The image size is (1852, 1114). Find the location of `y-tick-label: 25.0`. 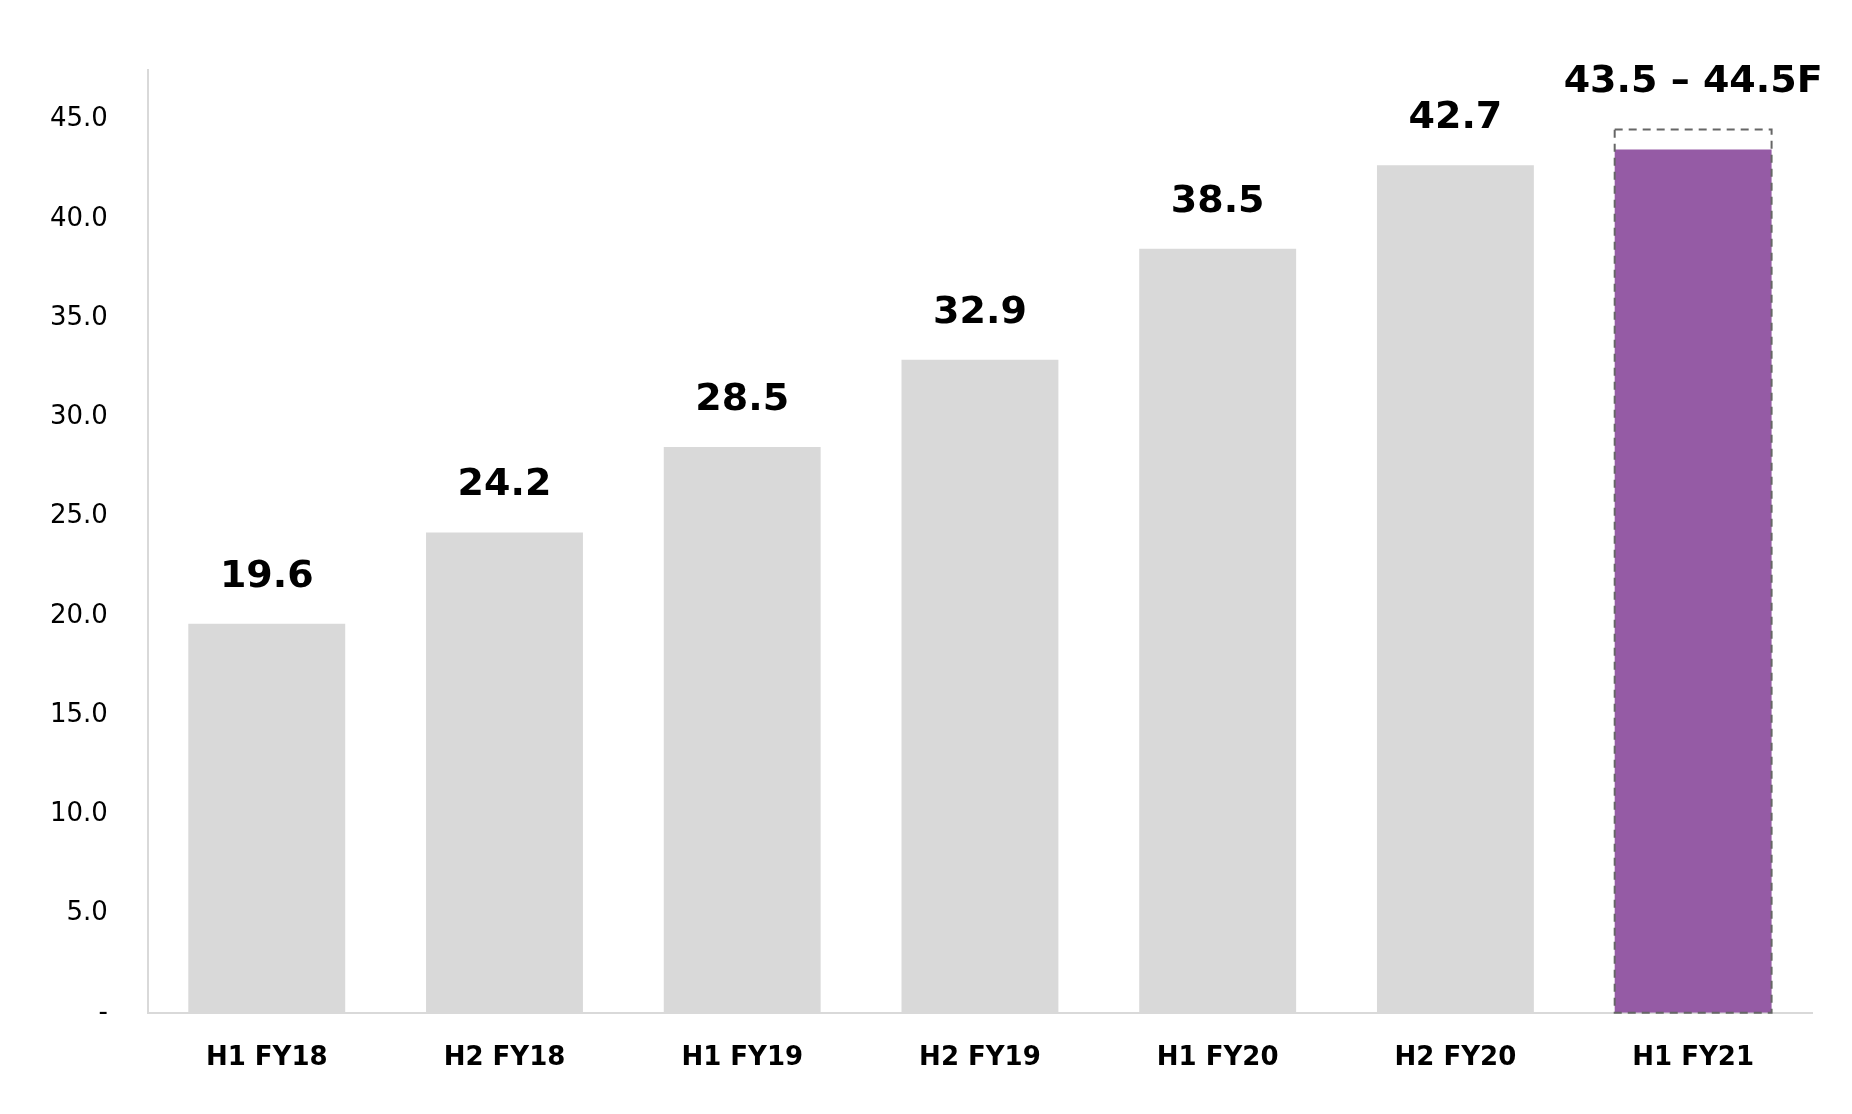

y-tick-label: 25.0 is located at coordinates (79, 514).